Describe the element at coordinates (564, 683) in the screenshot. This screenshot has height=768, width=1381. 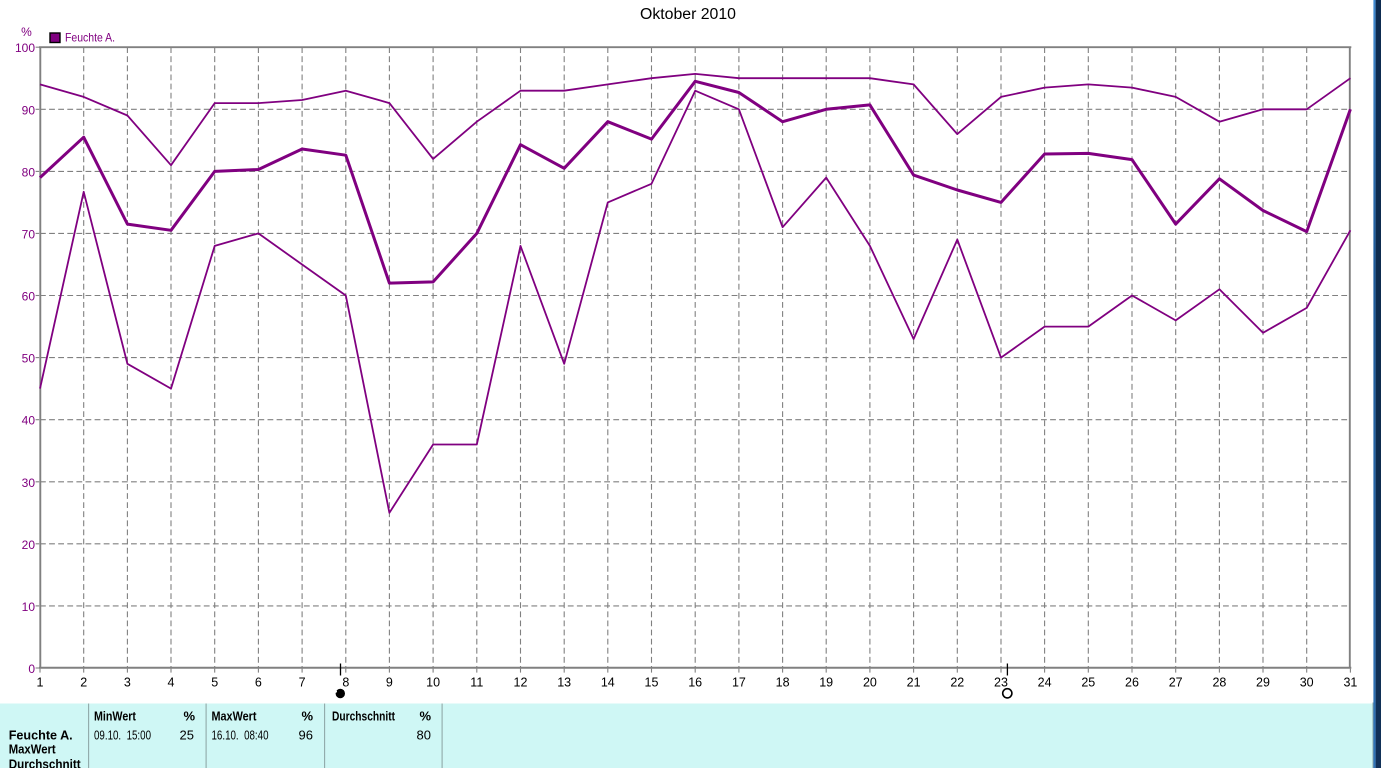
I see `svg-text: 13` at that location.